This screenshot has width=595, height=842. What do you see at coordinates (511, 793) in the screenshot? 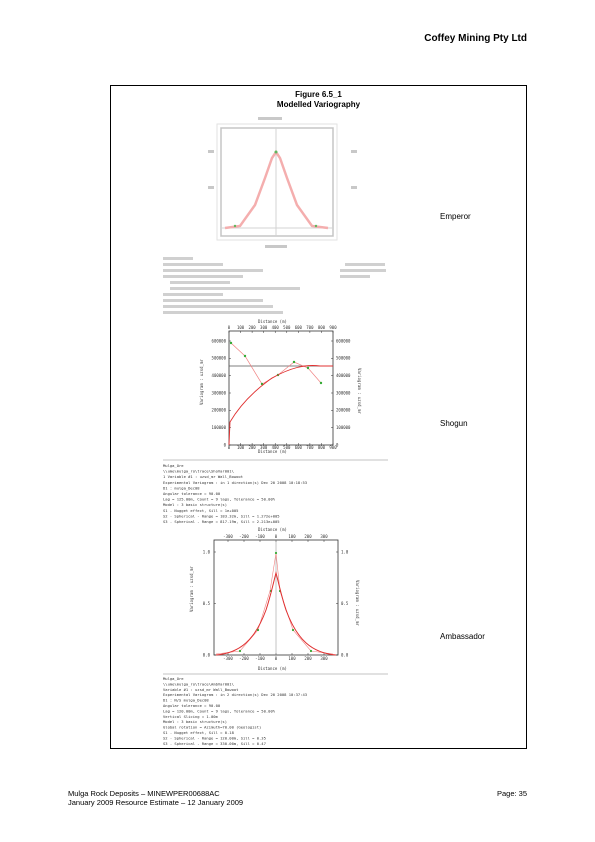
I see `footer-page: Page: 35` at bounding box center [511, 793].